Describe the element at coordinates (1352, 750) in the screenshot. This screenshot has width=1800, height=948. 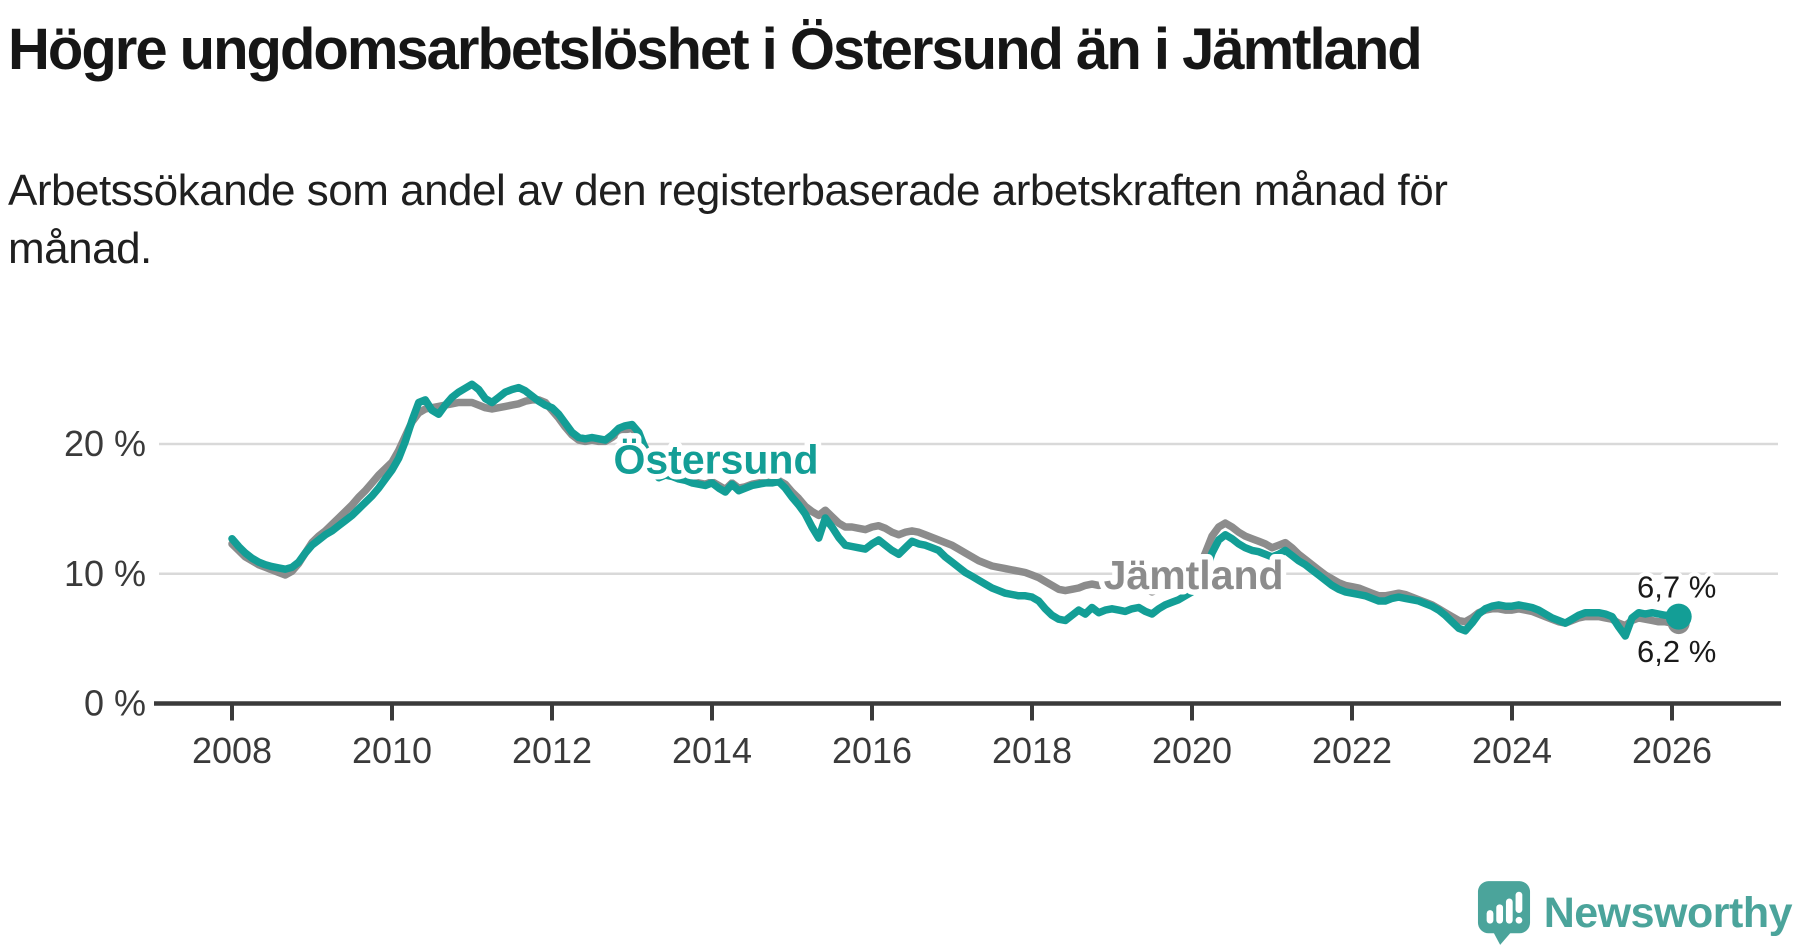
I see `x-tick-label-2022: 2022` at that location.